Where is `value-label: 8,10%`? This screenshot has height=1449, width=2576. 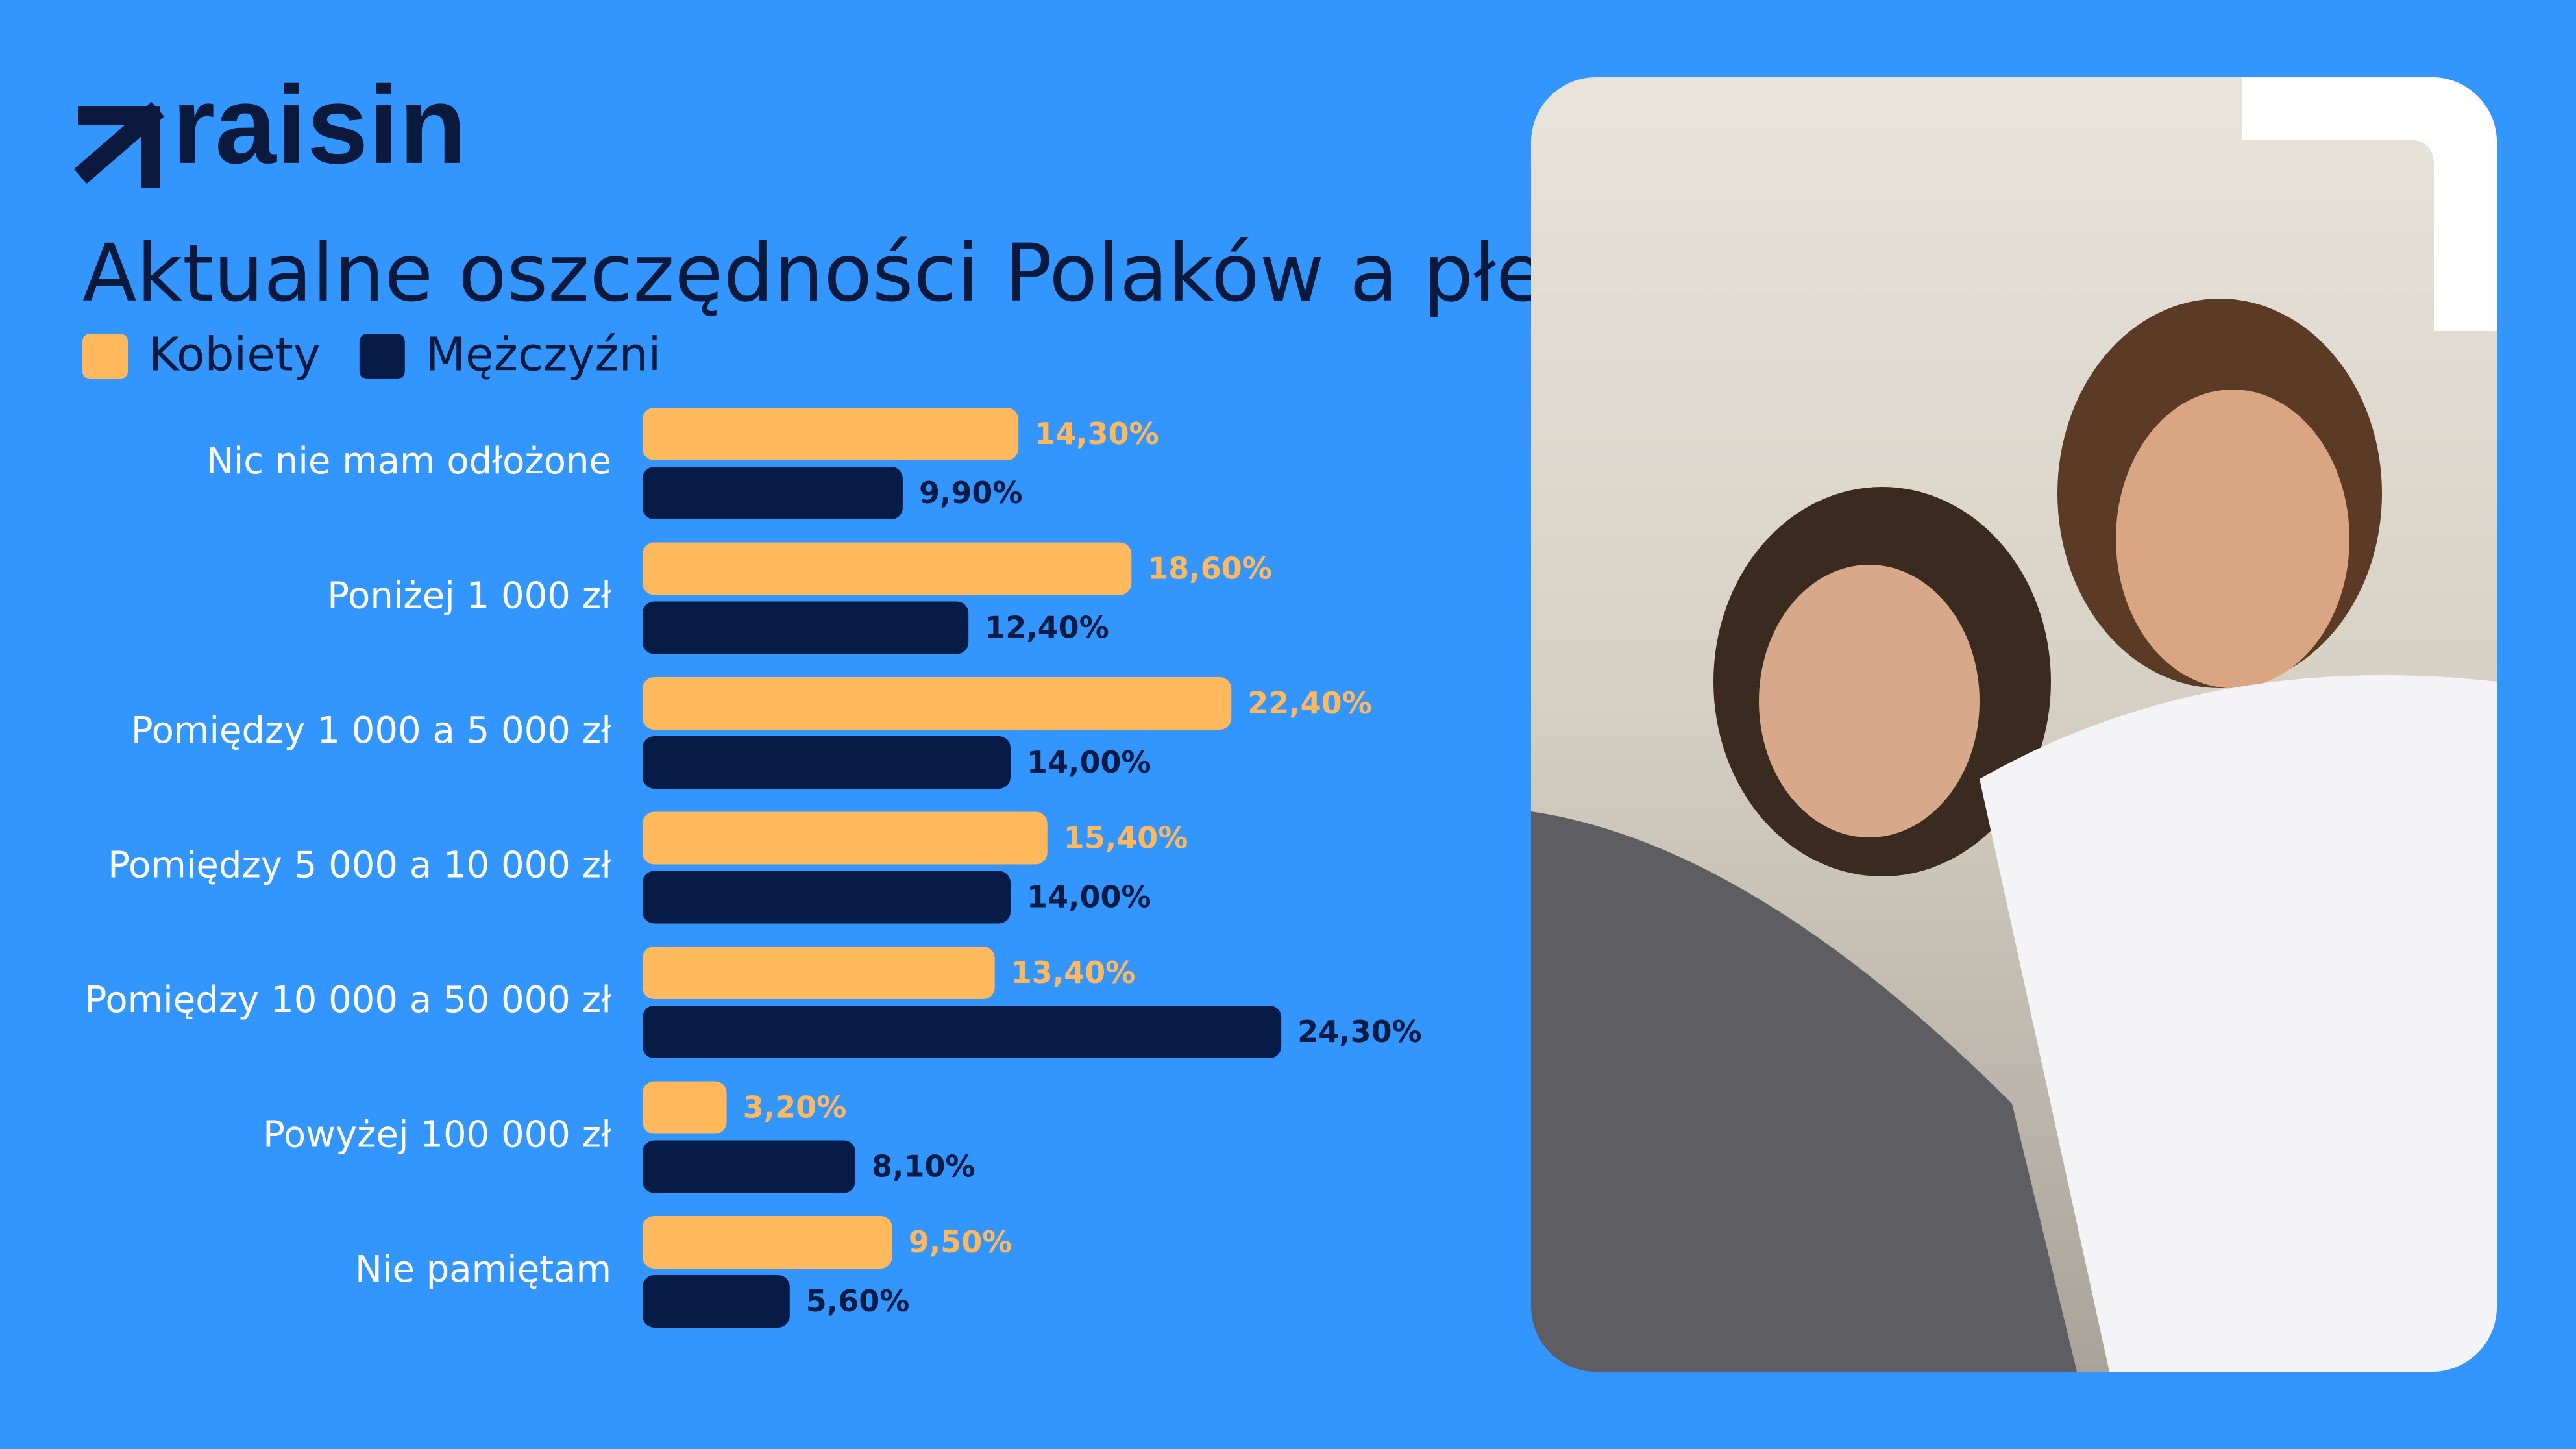 value-label: 8,10% is located at coordinates (923, 1166).